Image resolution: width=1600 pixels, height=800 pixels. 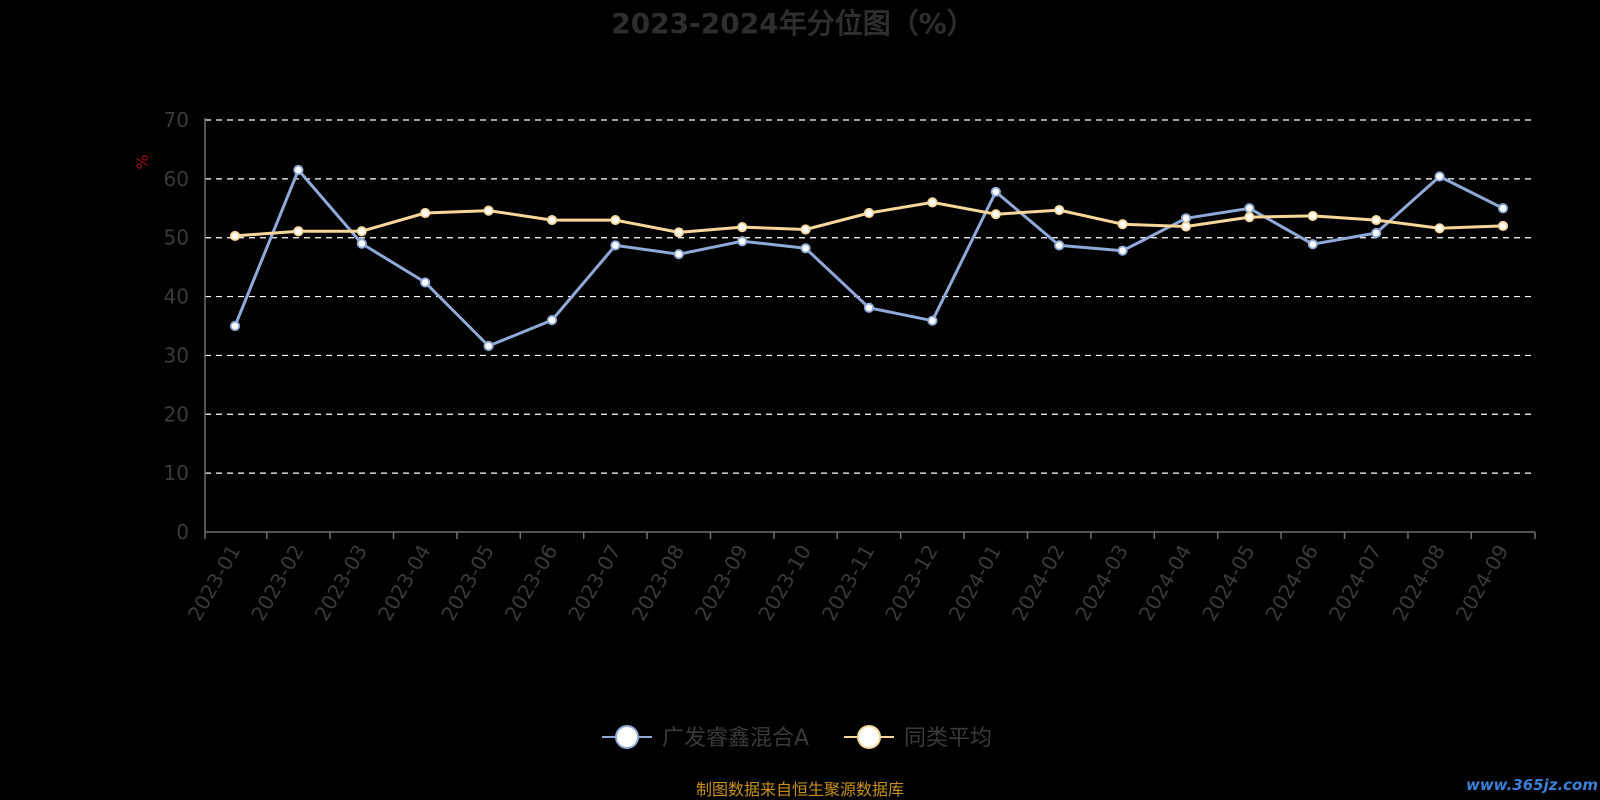 I want to click on x-tick-2023-11: 2023-11, so click(x=848, y=583).